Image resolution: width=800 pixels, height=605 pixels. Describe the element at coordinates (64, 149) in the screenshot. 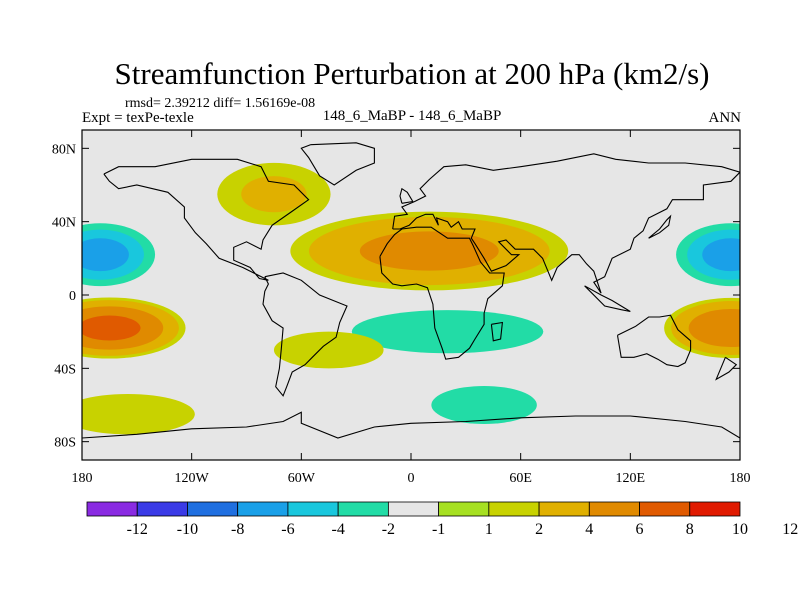

I see `y-tick-label: 80N` at that location.